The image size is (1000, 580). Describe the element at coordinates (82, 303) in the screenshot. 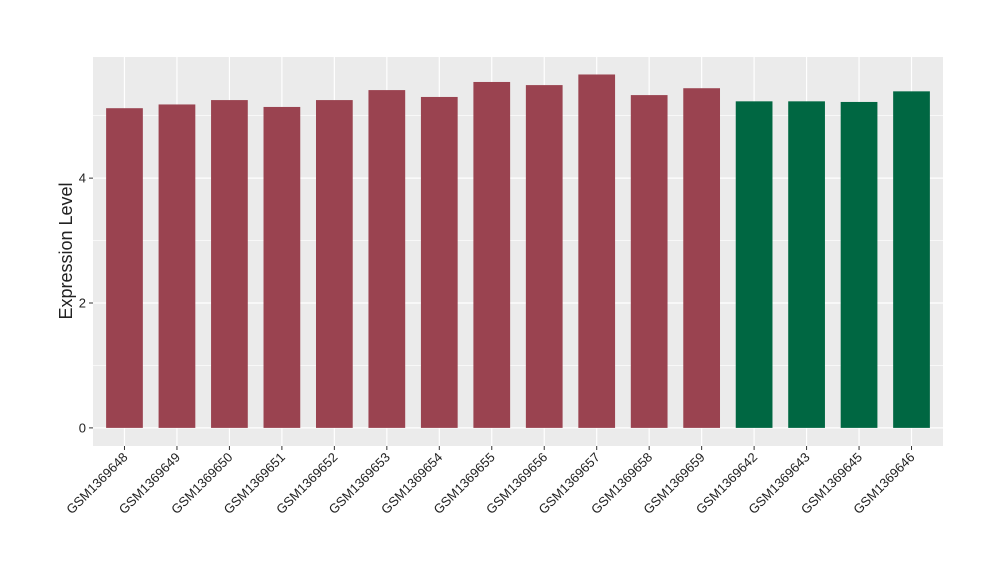

I see `y-tick-label: 2` at that location.